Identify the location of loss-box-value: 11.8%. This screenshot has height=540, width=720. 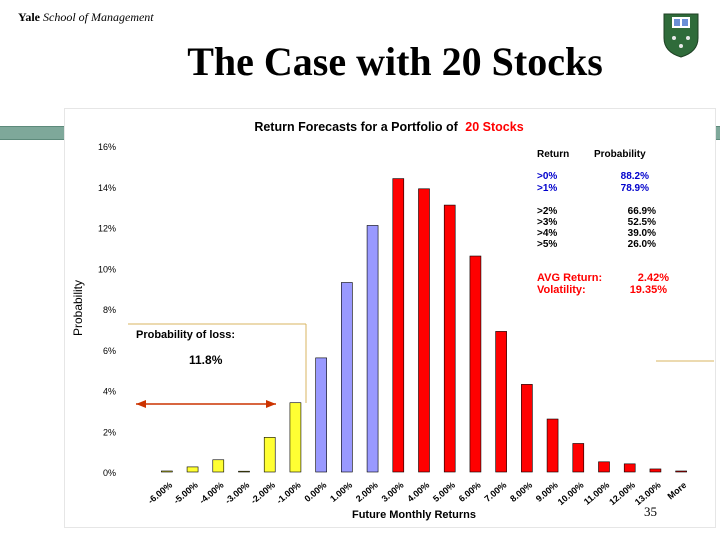
(206, 360).